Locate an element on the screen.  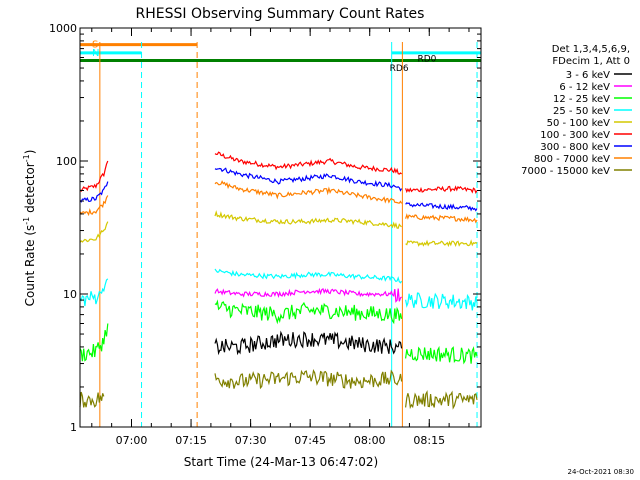
flag-bars: SN is located at coordinates (280, 51).